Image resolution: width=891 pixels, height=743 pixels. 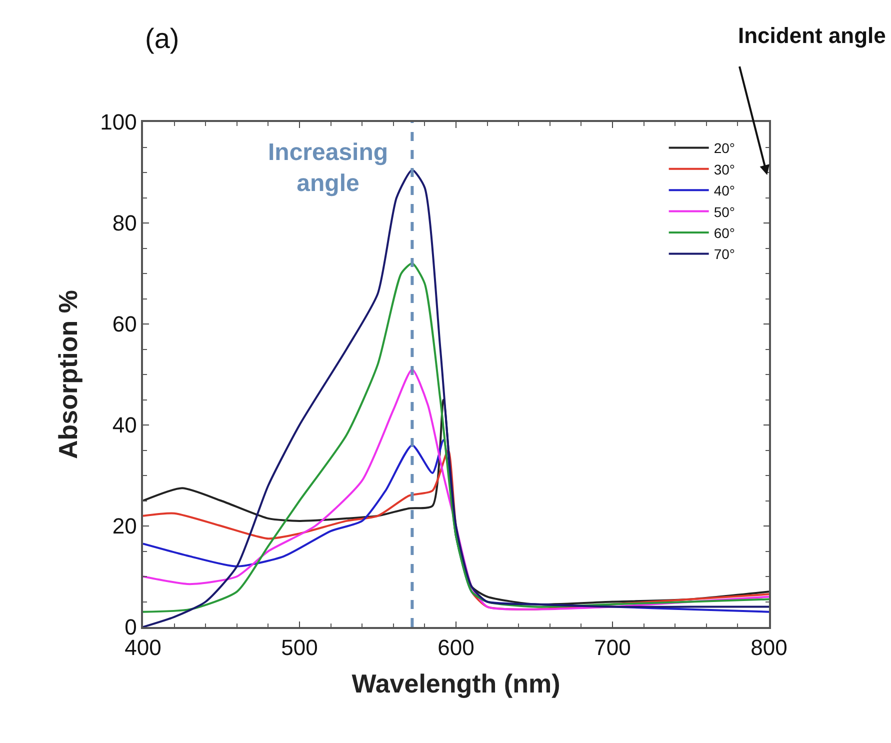 What do you see at coordinates (124, 526) in the screenshot?
I see `y-tick-label: 20` at bounding box center [124, 526].